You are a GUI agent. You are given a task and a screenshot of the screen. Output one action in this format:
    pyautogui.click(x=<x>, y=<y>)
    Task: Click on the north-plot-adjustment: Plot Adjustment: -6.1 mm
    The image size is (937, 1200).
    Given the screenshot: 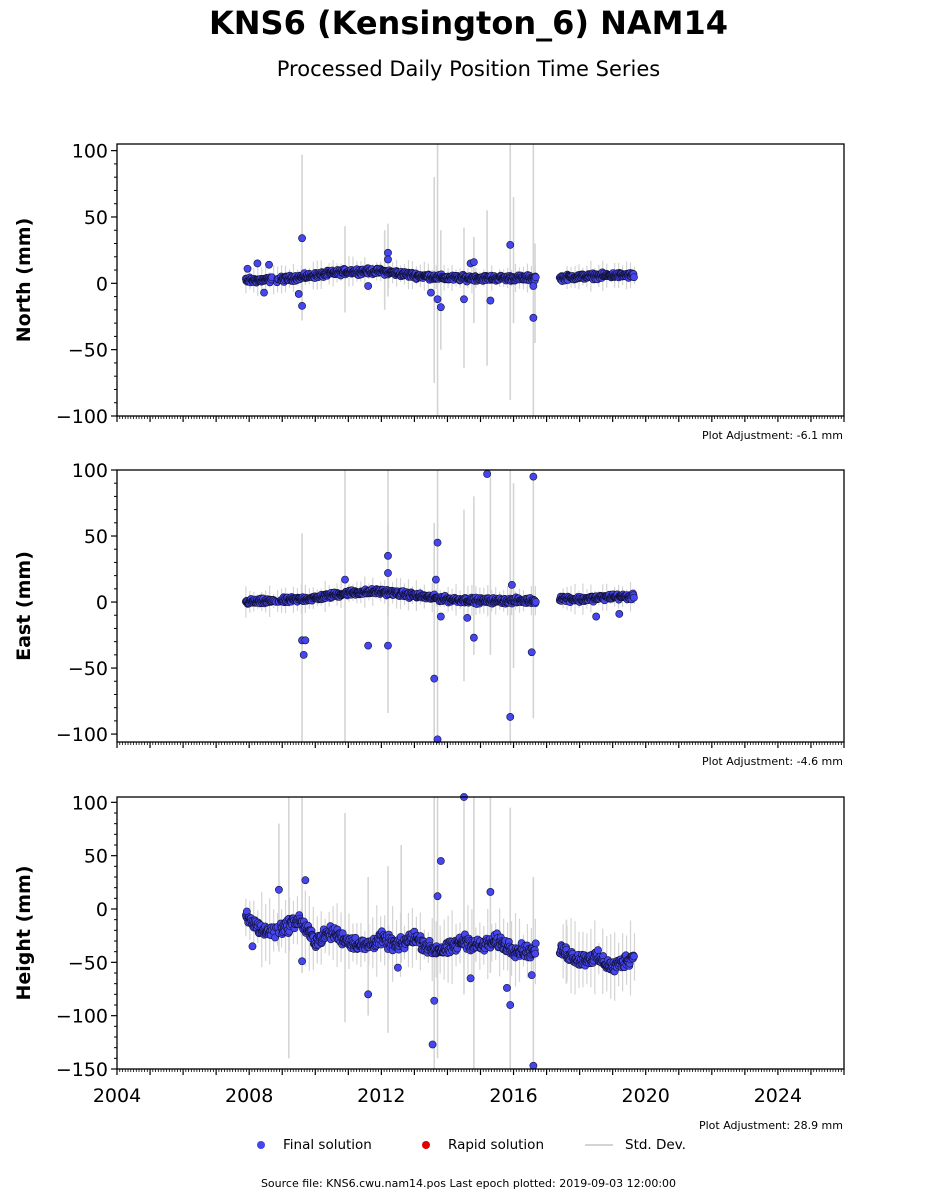 What is the action you would take?
    pyautogui.click(x=772, y=435)
    